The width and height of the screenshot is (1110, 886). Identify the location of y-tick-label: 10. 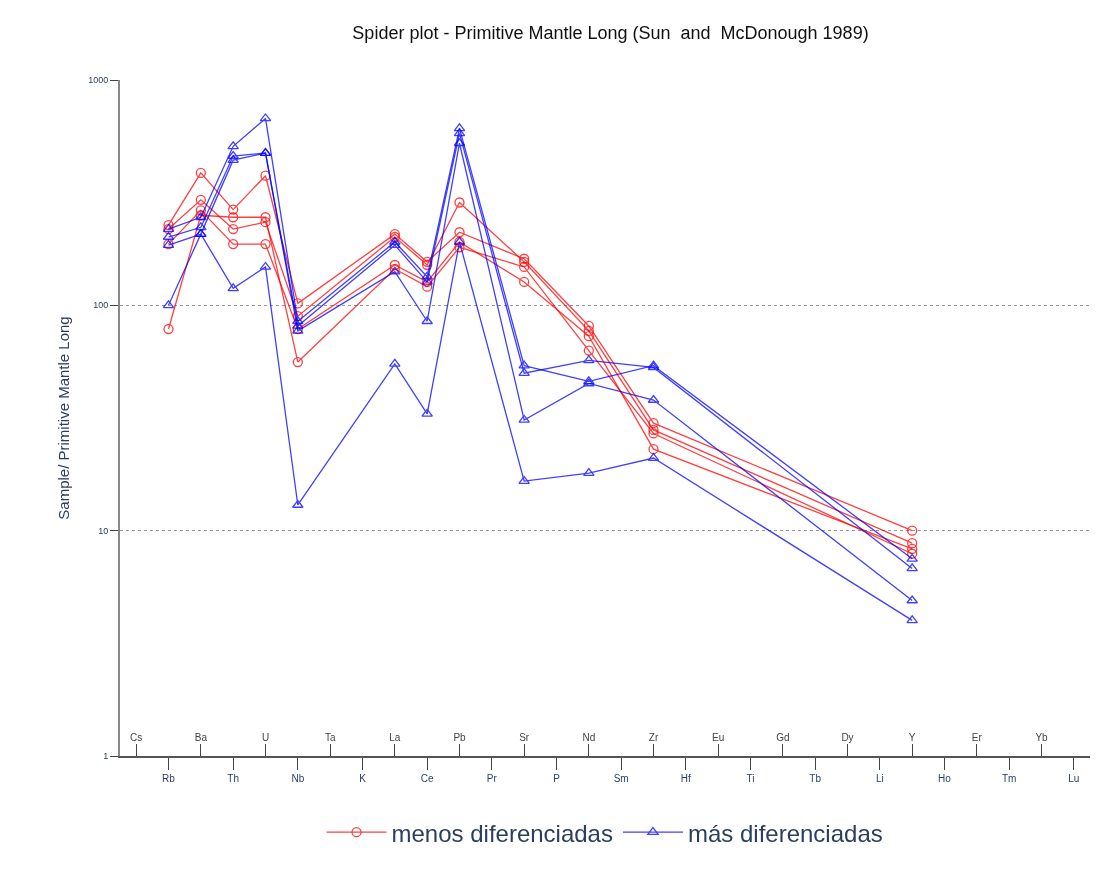
(103, 530).